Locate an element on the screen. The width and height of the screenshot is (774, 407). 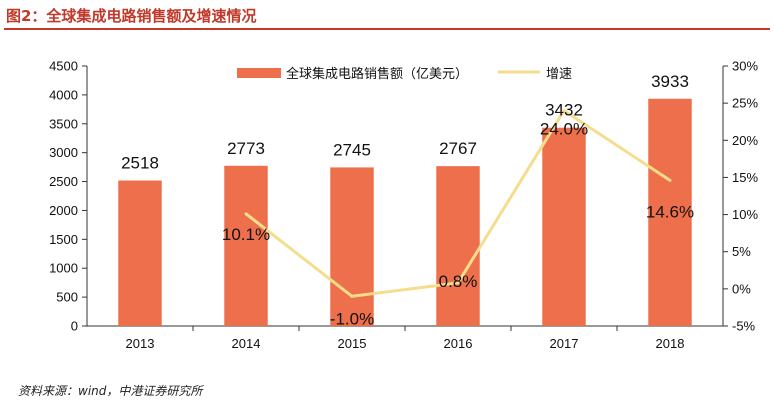
bar-2017 is located at coordinates (564, 226).